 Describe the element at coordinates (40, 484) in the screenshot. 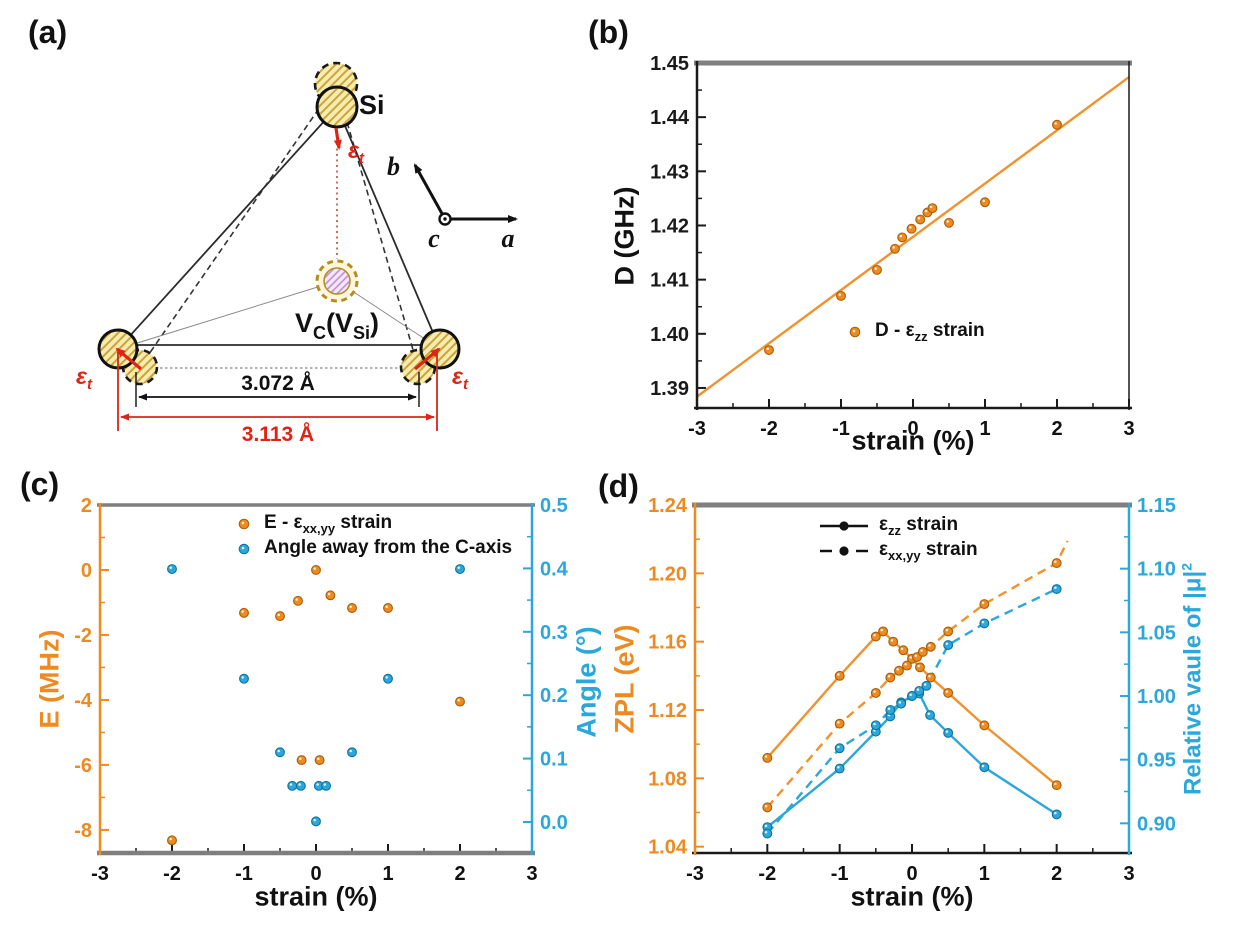

I see `panel-label-c: (c)` at that location.